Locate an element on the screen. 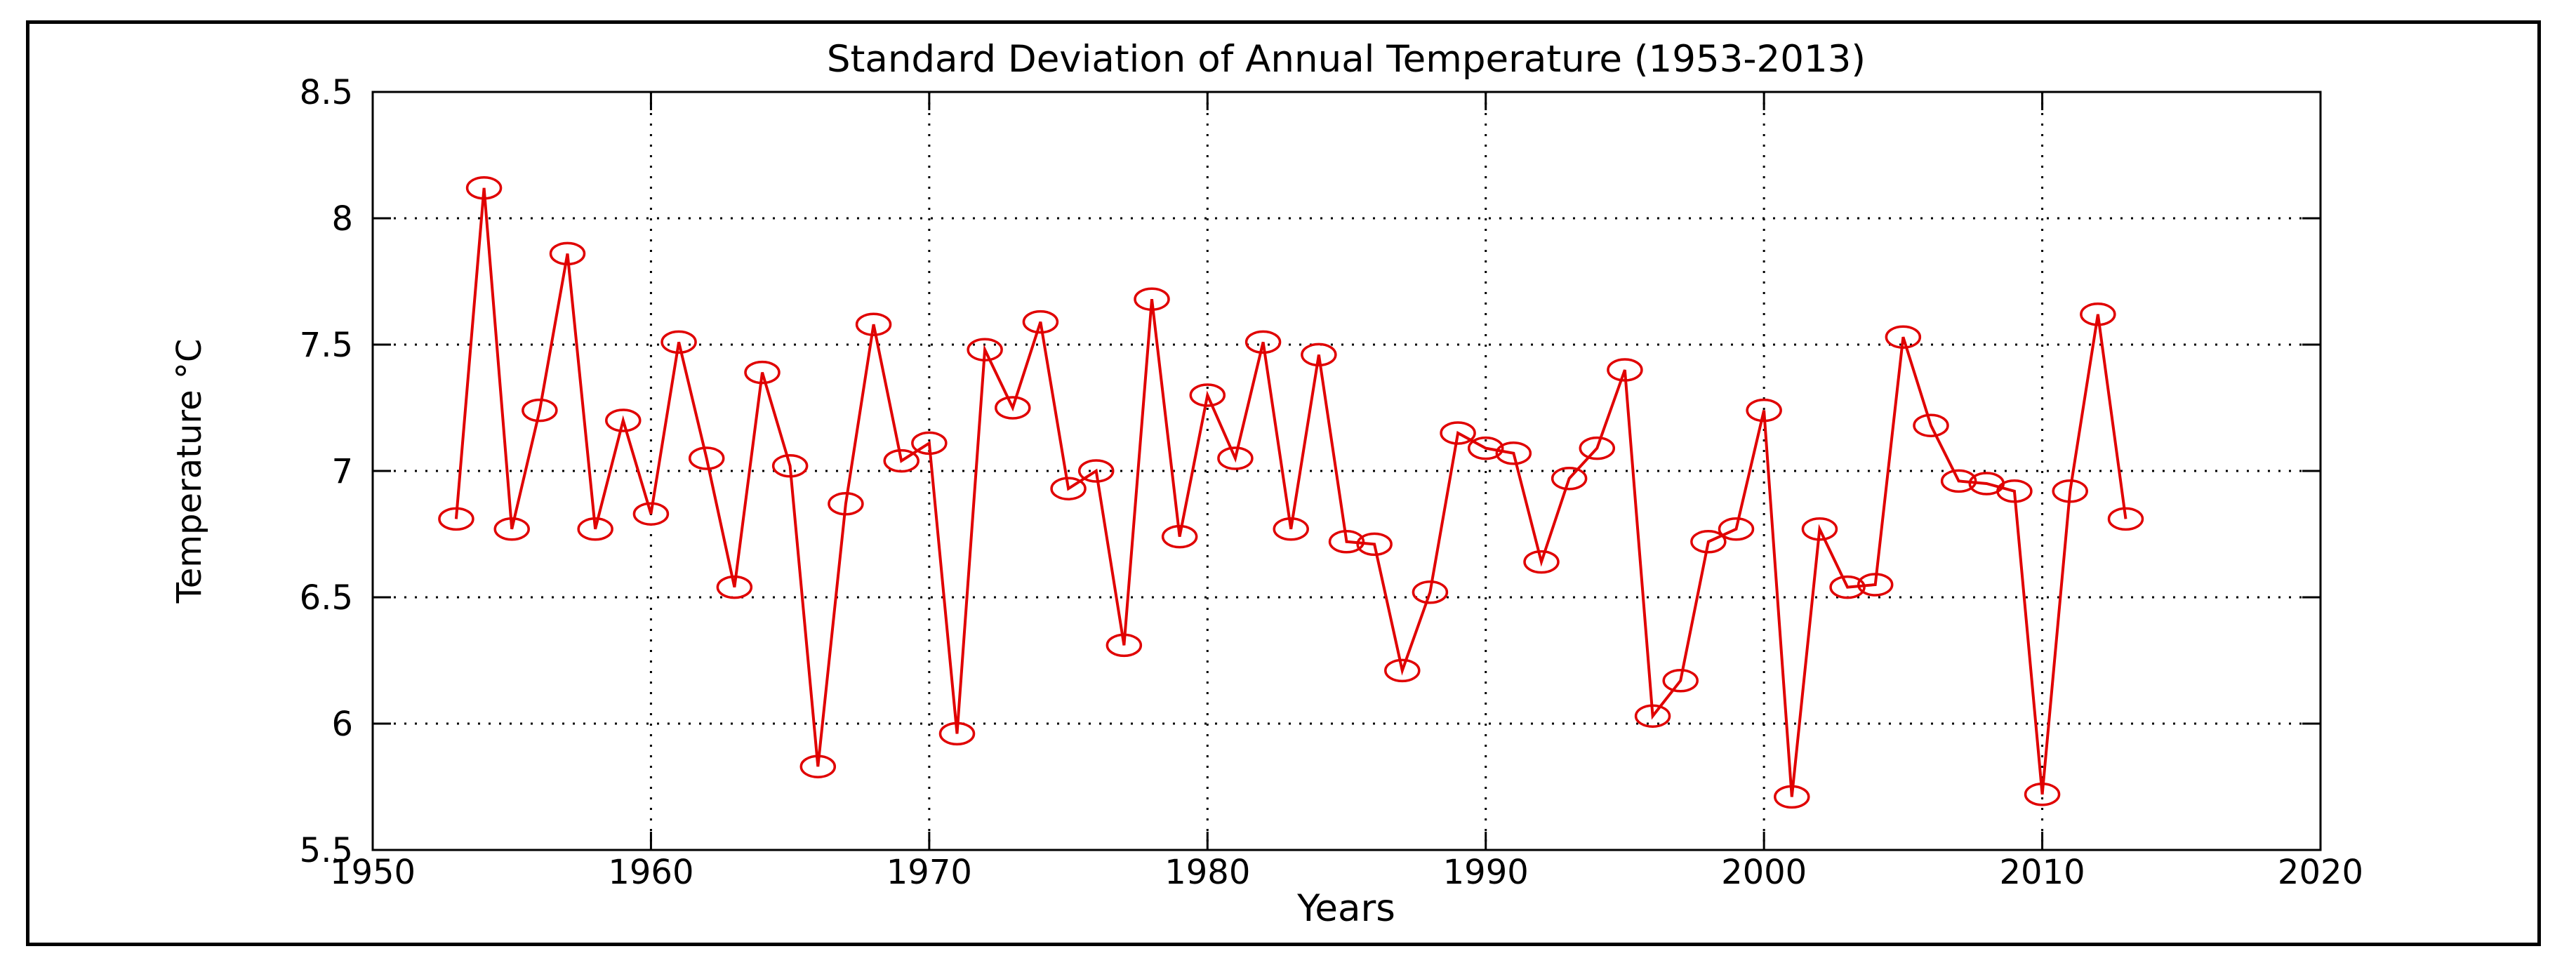 This screenshot has width=2576, height=977. x-tick-label: 2020 is located at coordinates (2320, 872).